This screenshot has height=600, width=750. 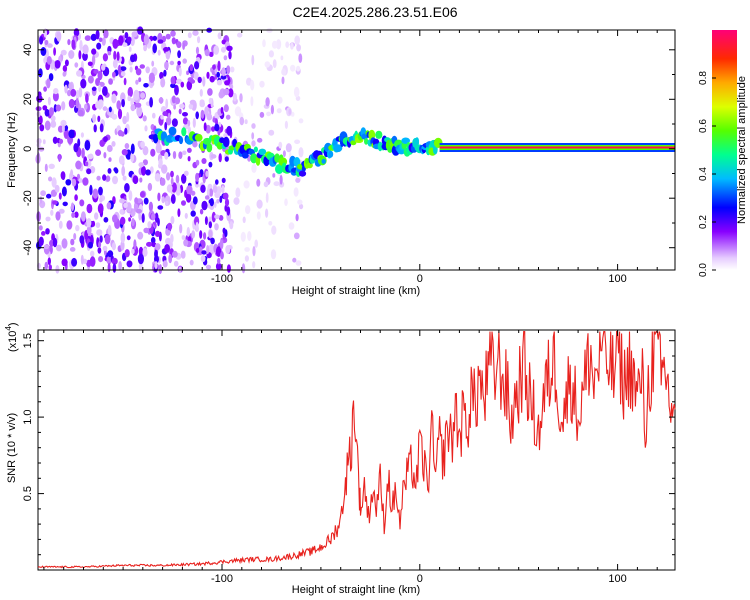 What do you see at coordinates (703, 78) in the screenshot?
I see `colorbar-tick-label: 0.8` at bounding box center [703, 78].